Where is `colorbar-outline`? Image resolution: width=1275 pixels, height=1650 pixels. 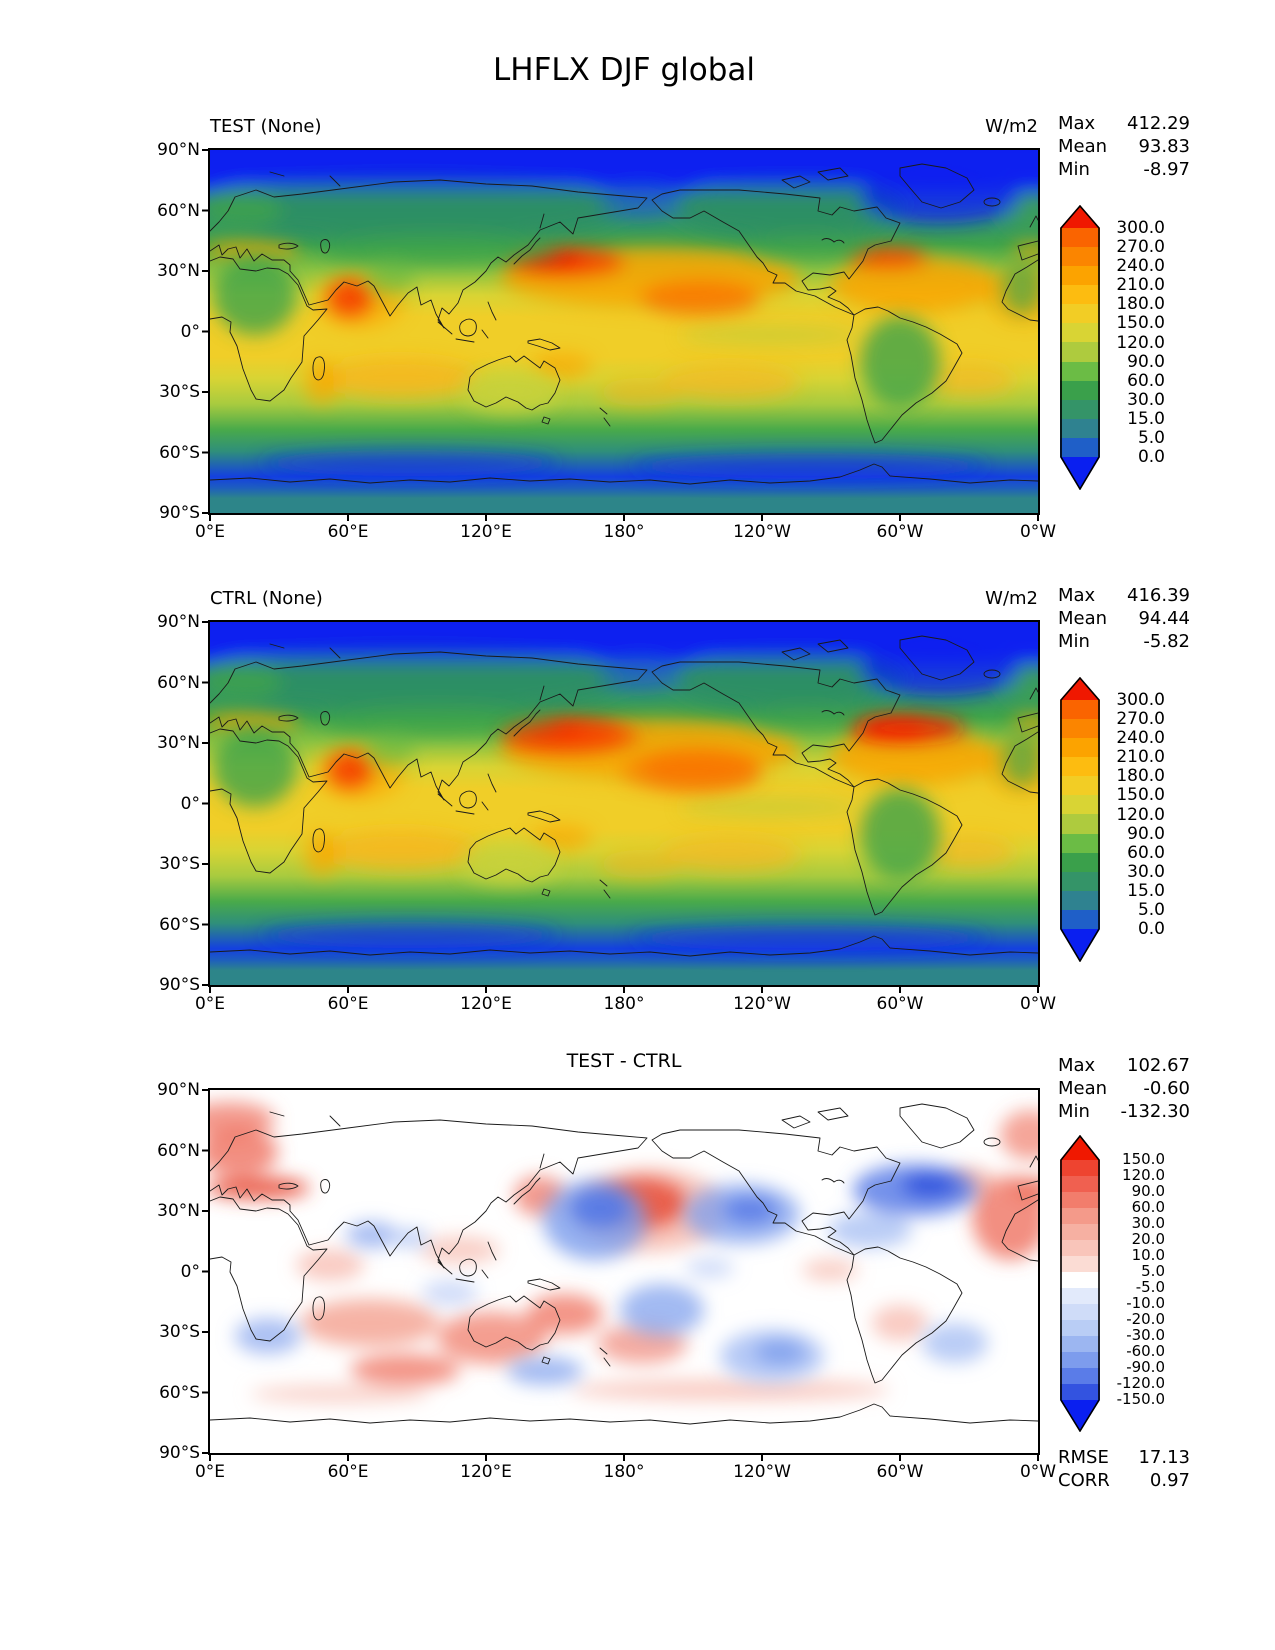 colorbar-outline is located at coordinates (1080, 1283).